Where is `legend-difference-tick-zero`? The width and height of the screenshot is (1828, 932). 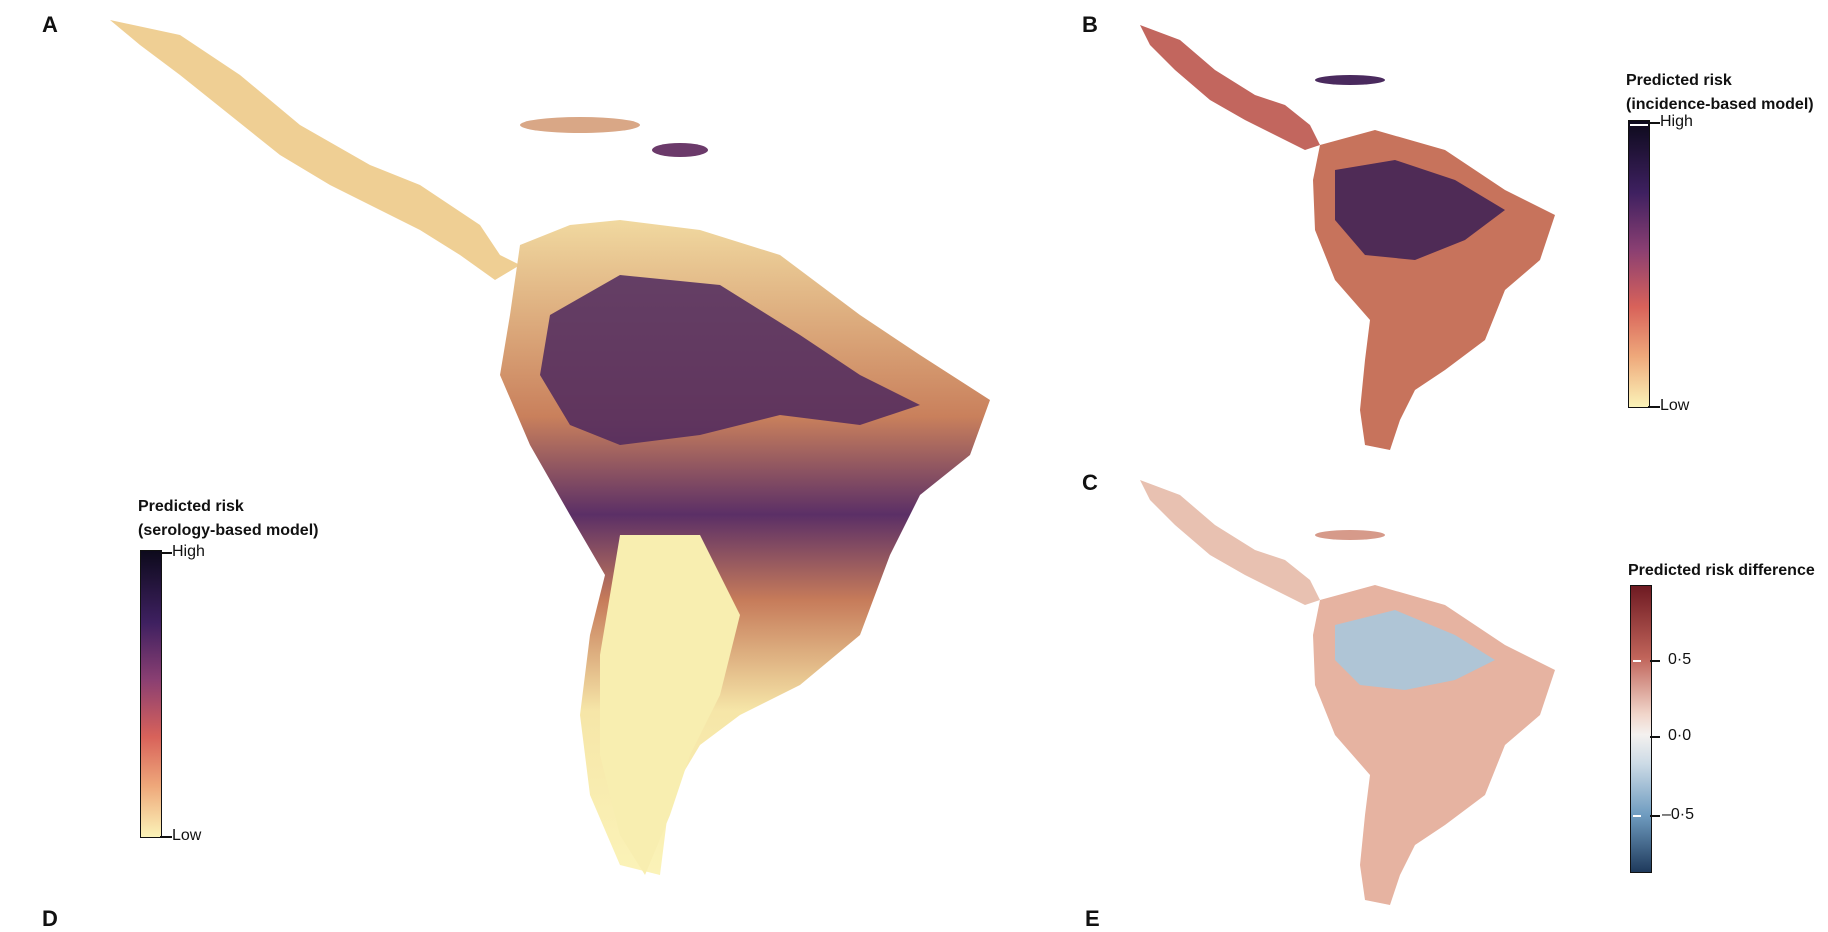 legend-difference-tick-zero is located at coordinates (1655, 737).